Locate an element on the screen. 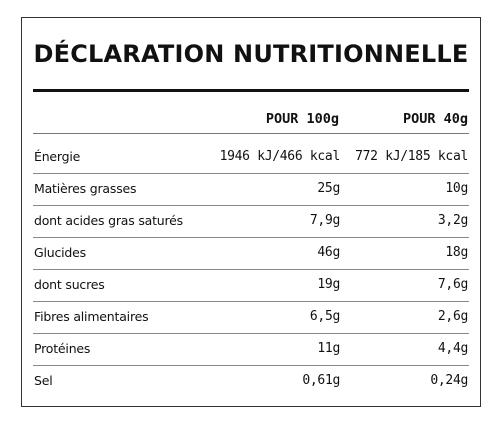 This screenshot has width=500, height=430. nutrient-label: Matières grasses is located at coordinates (85, 188).